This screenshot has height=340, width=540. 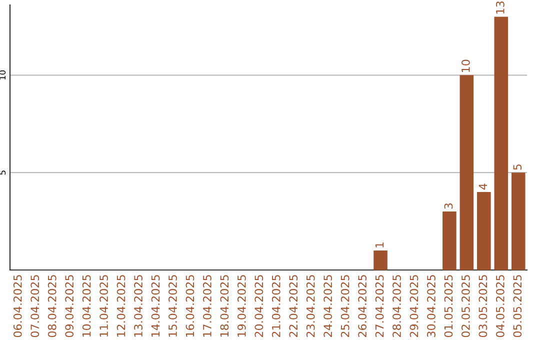 What do you see at coordinates (310, 306) in the screenshot?
I see `x-tick-label: 23.04.2025` at bounding box center [310, 306].